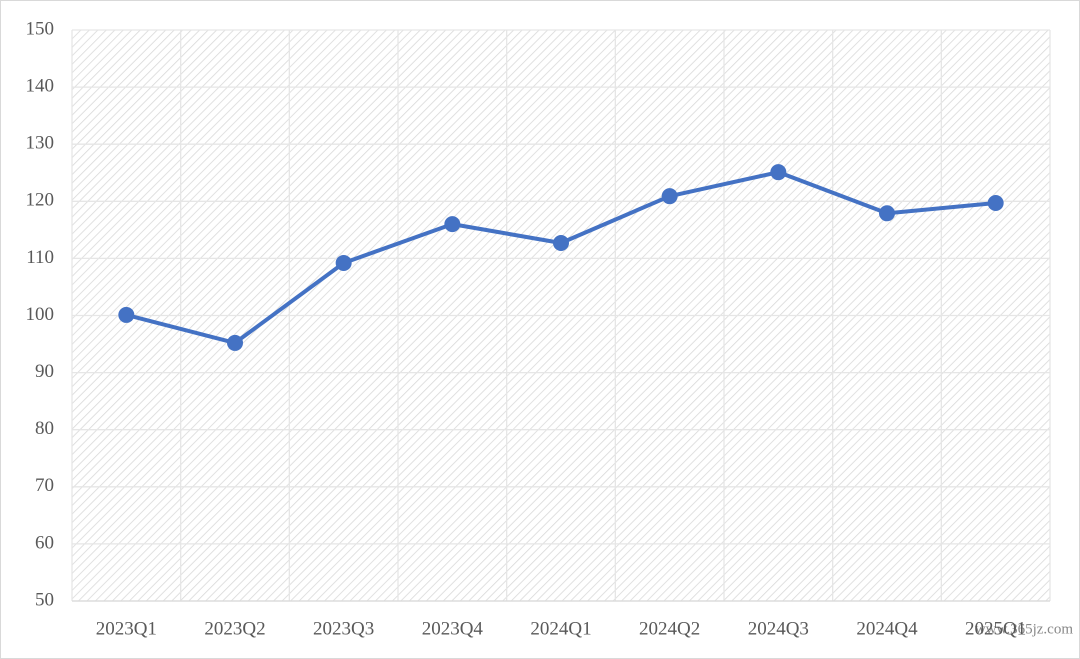  I want to click on y-tick-label: 50, so click(44, 599).